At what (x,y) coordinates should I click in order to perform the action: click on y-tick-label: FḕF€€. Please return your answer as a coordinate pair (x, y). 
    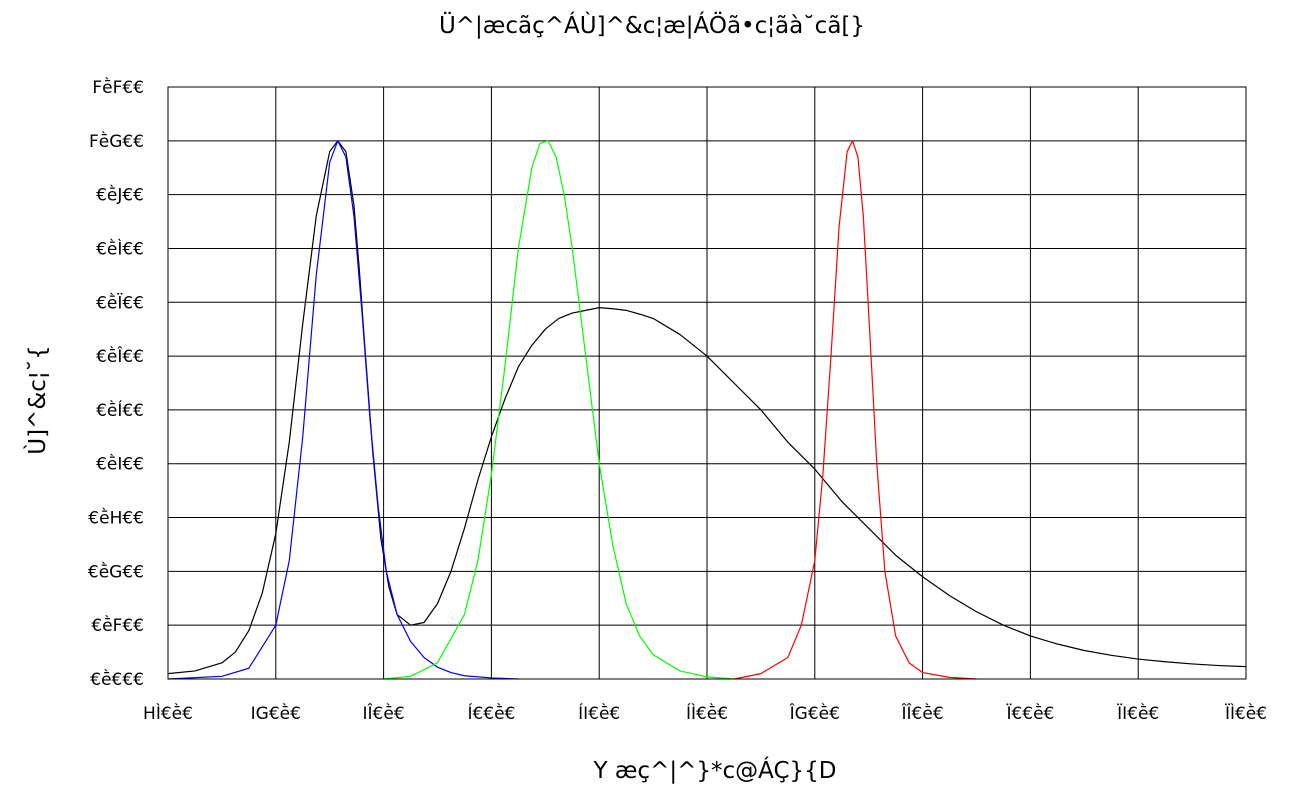
    Looking at the image, I should click on (118, 87).